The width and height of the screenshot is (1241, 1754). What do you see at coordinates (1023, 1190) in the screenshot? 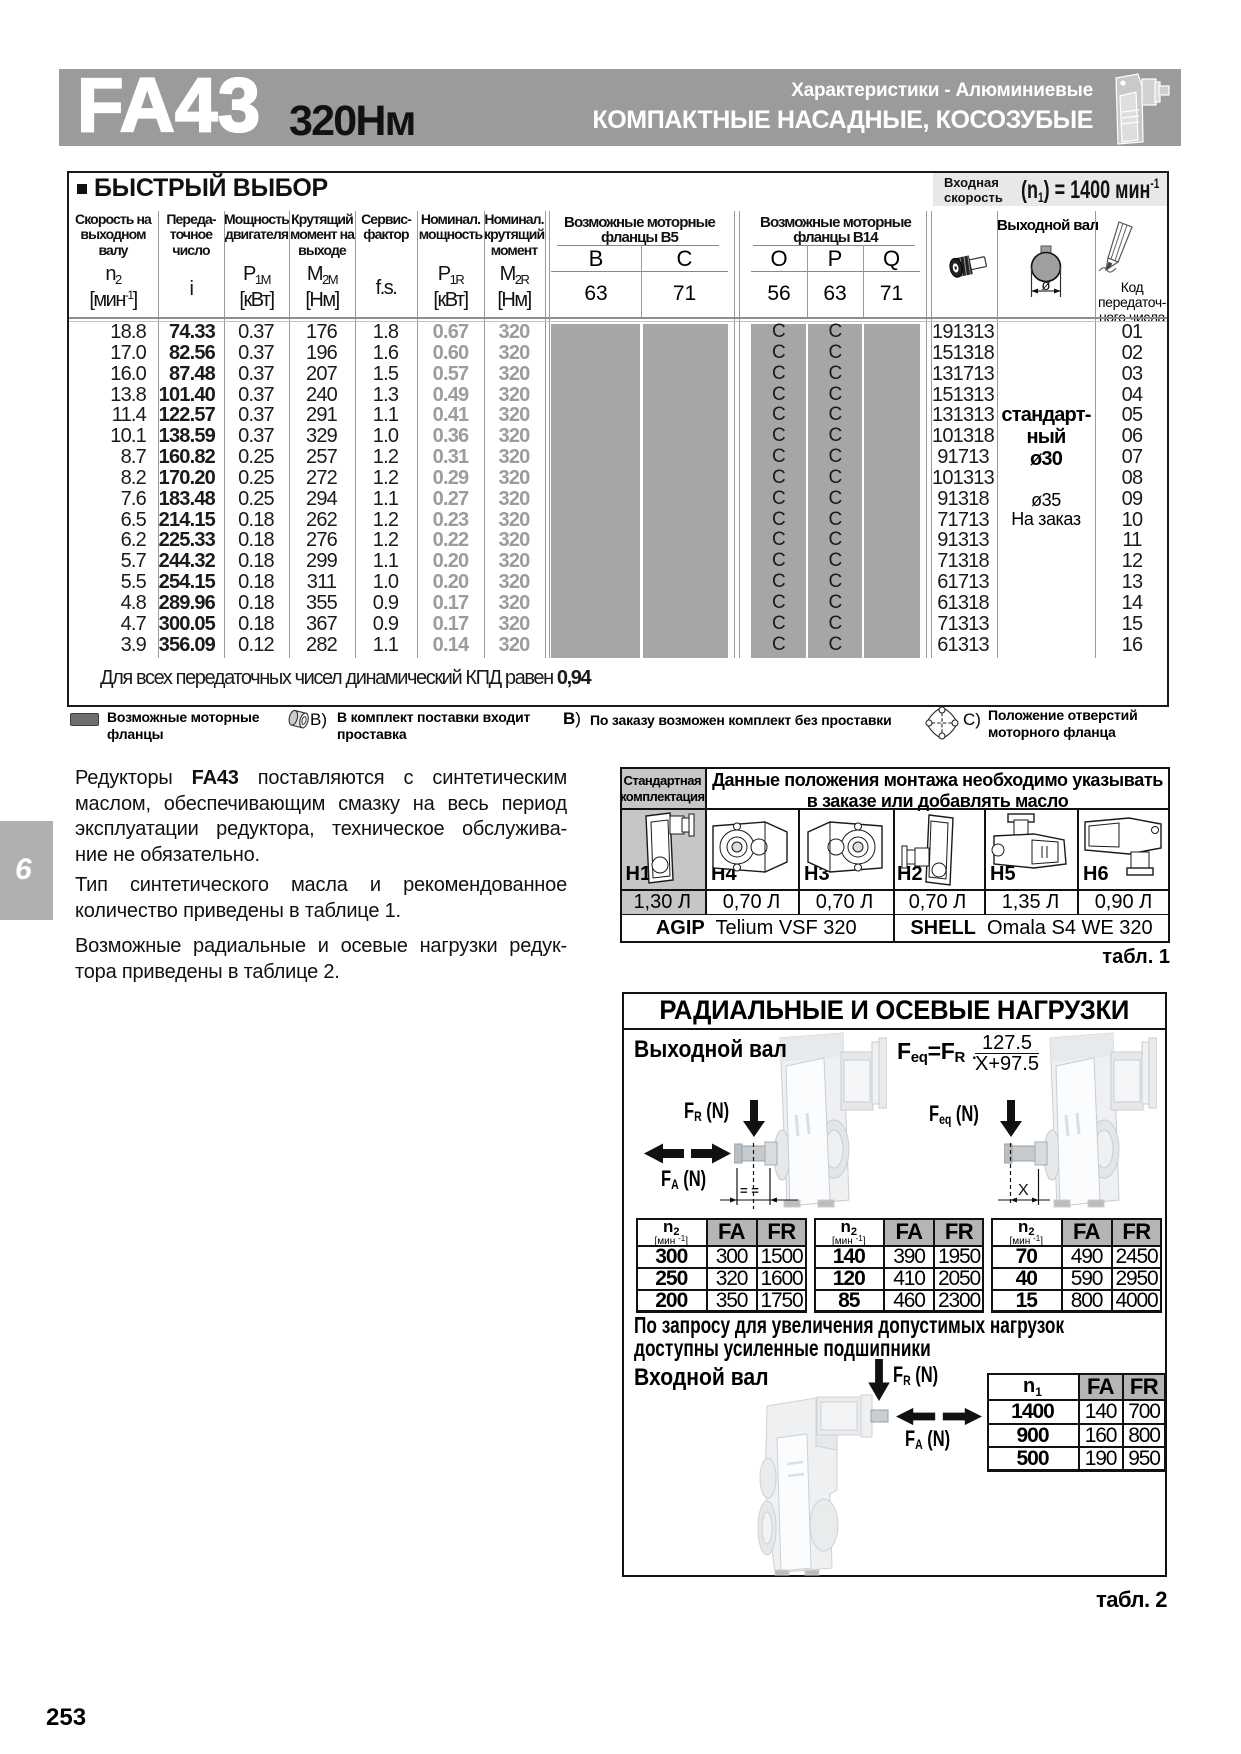
I see `svg-text: X` at bounding box center [1023, 1190].